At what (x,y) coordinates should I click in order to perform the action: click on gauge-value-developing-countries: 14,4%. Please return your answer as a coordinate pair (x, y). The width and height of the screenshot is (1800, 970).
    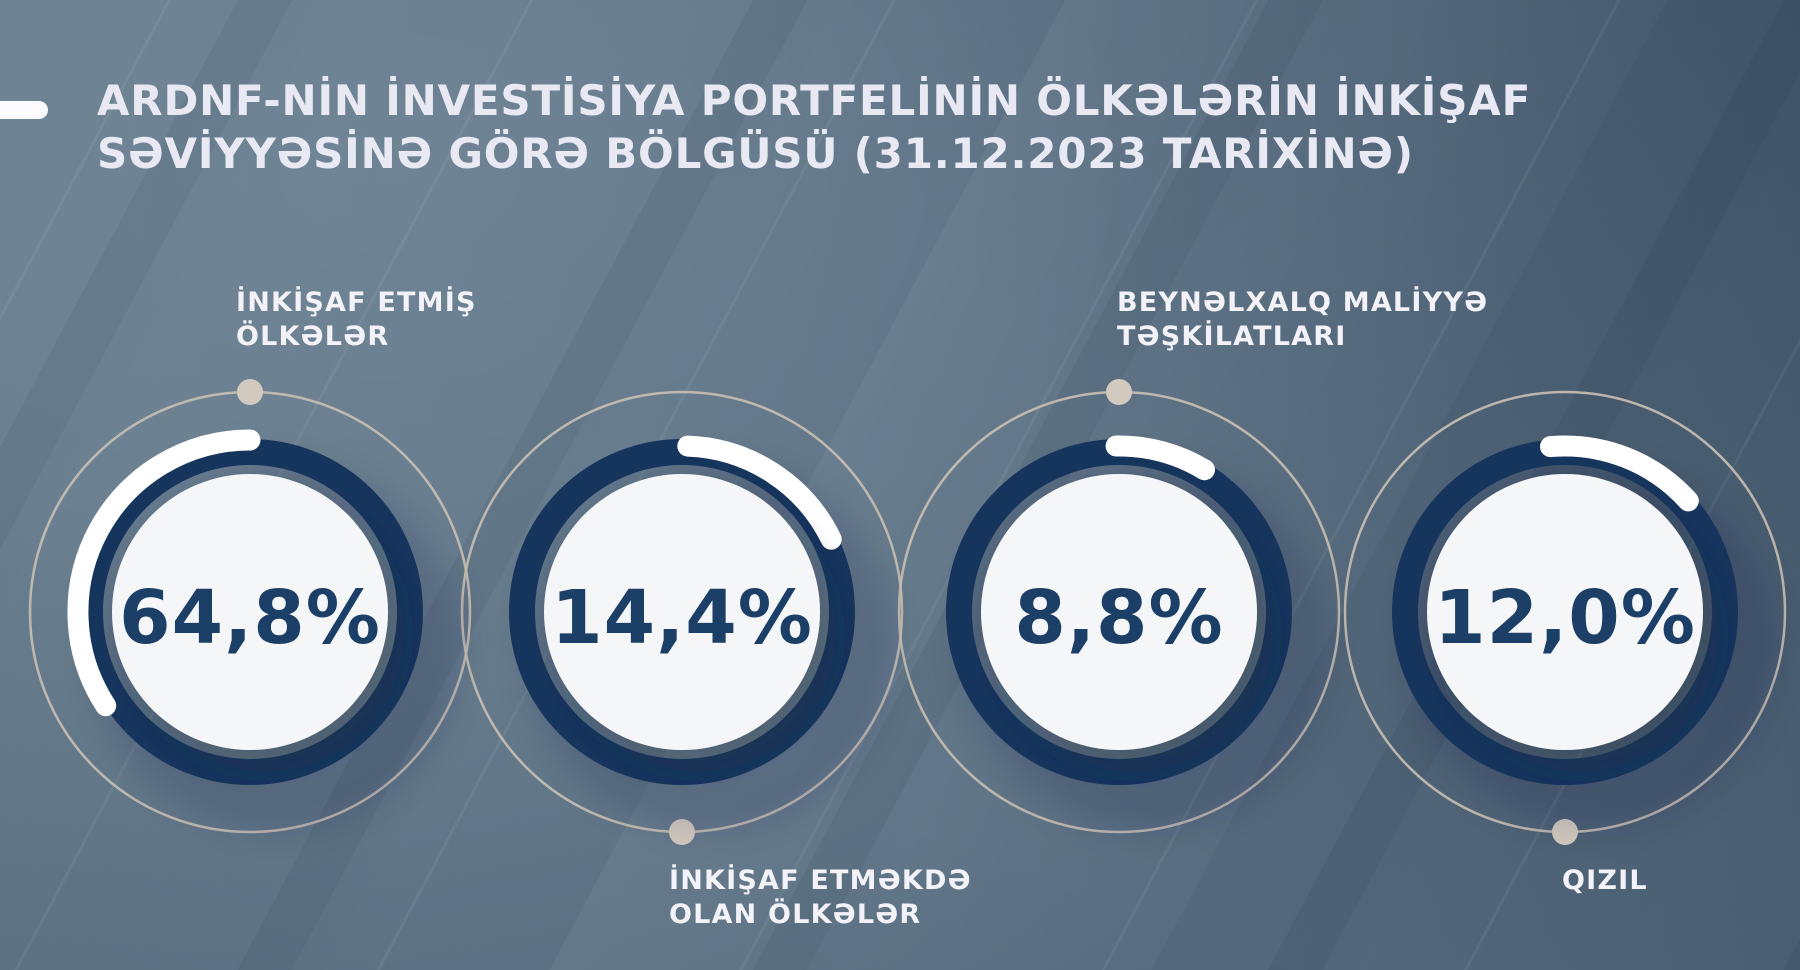
    Looking at the image, I should click on (682, 618).